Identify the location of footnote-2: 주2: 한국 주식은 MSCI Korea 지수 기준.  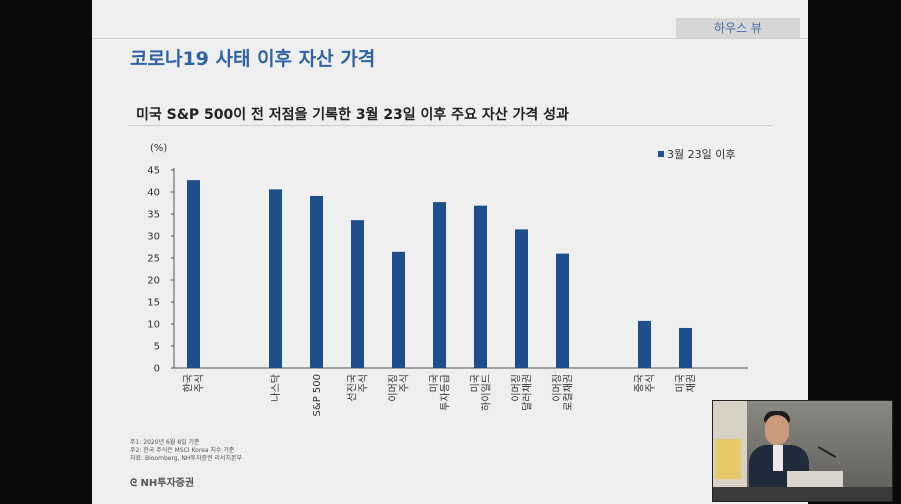
(182, 450).